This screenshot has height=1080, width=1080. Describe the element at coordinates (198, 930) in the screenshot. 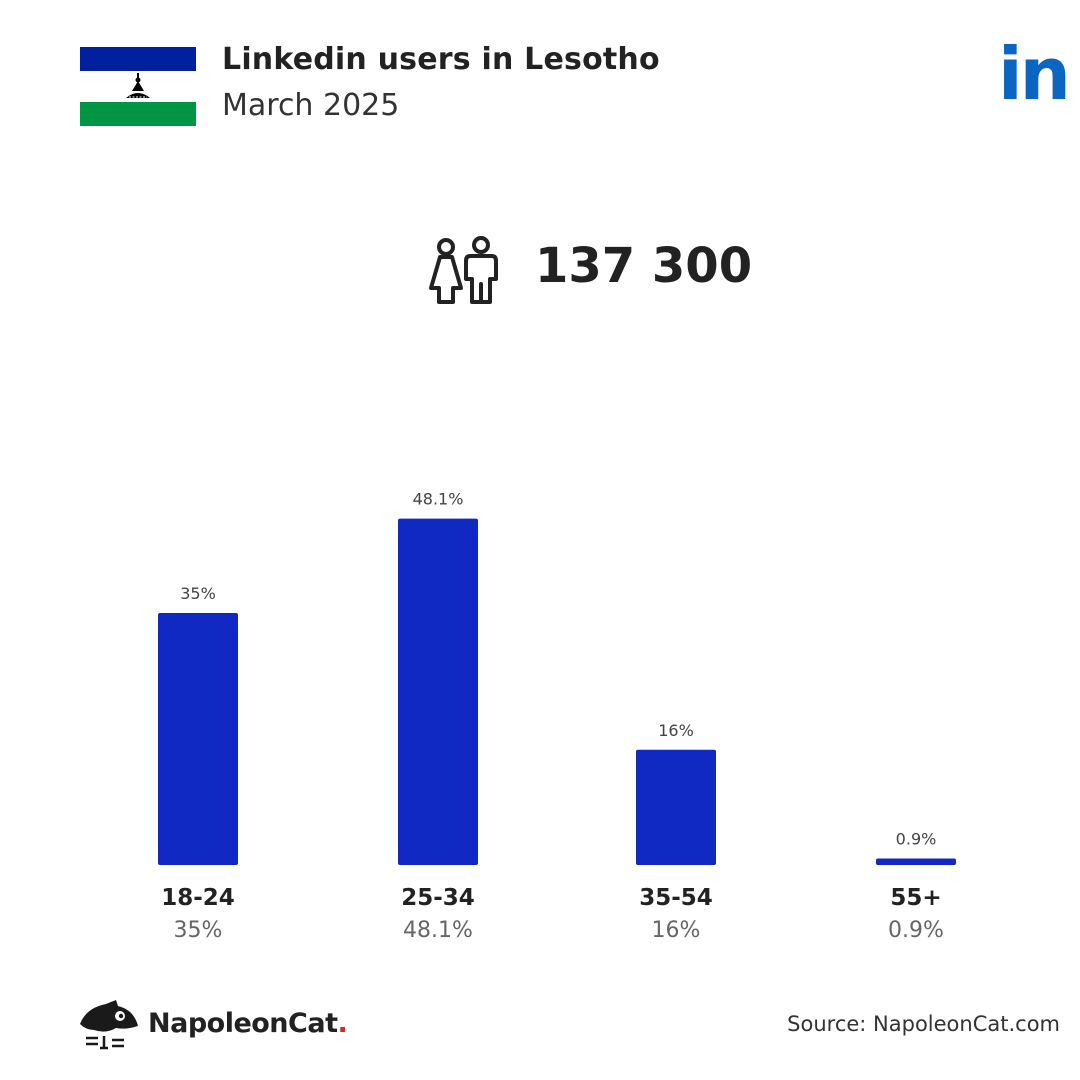

I see `category-percent-label: 35%` at that location.